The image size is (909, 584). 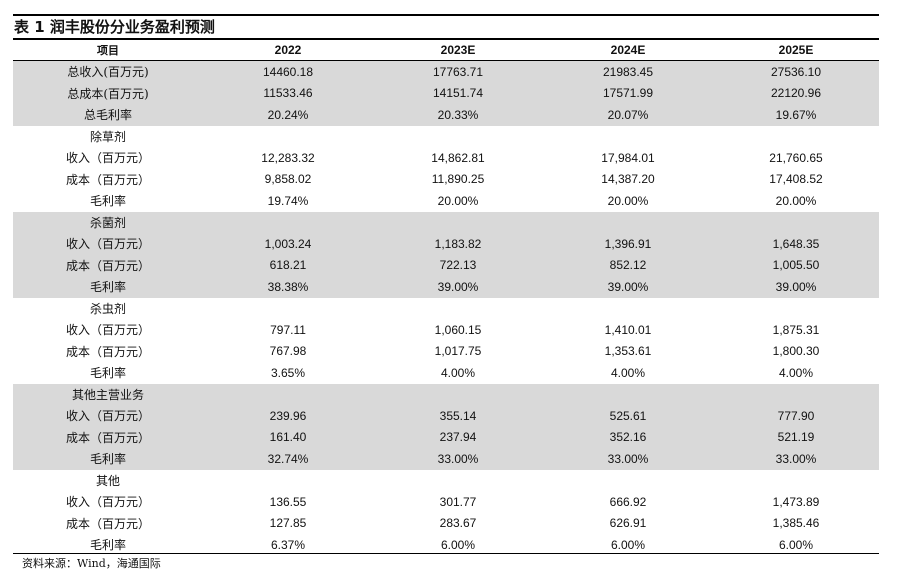 What do you see at coordinates (628, 93) in the screenshot?
I see `row-value: 17571.99` at bounding box center [628, 93].